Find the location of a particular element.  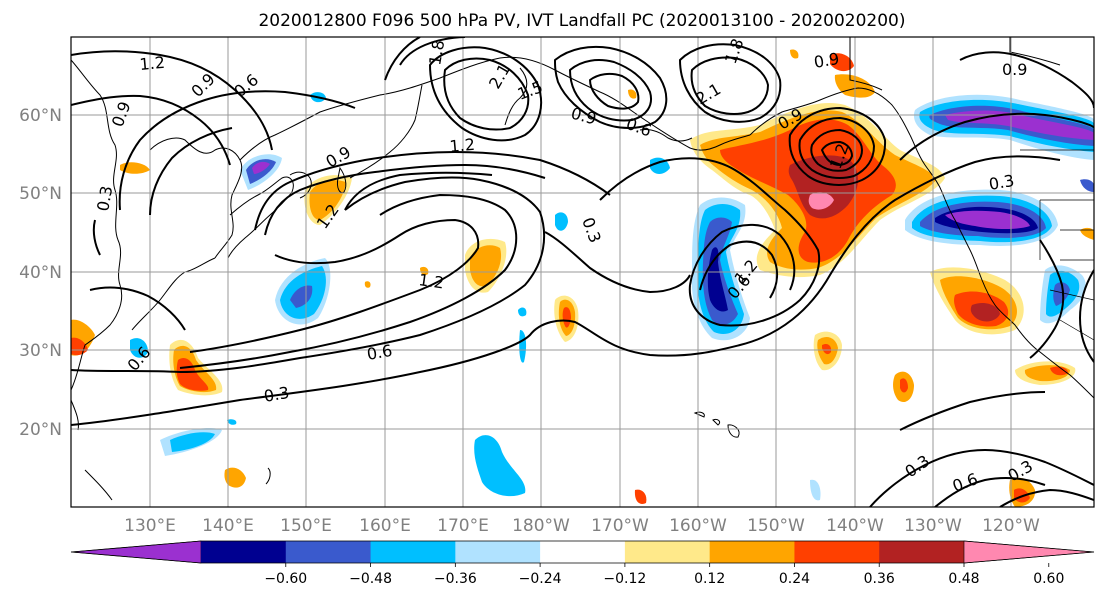

colorbar-tick-label: 0.60 is located at coordinates (1048, 579).